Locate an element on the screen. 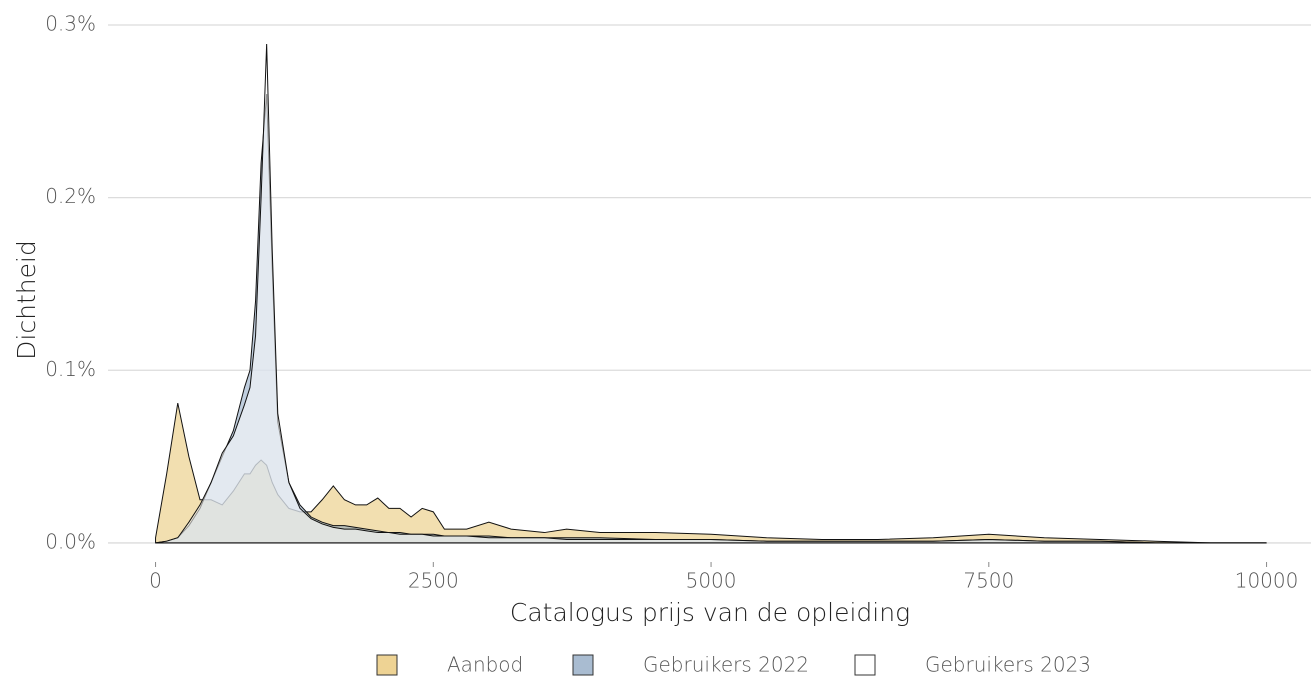 Image resolution: width=1311 pixels, height=679 pixels. legend-label: Gebruikers 2023 is located at coordinates (1008, 665).